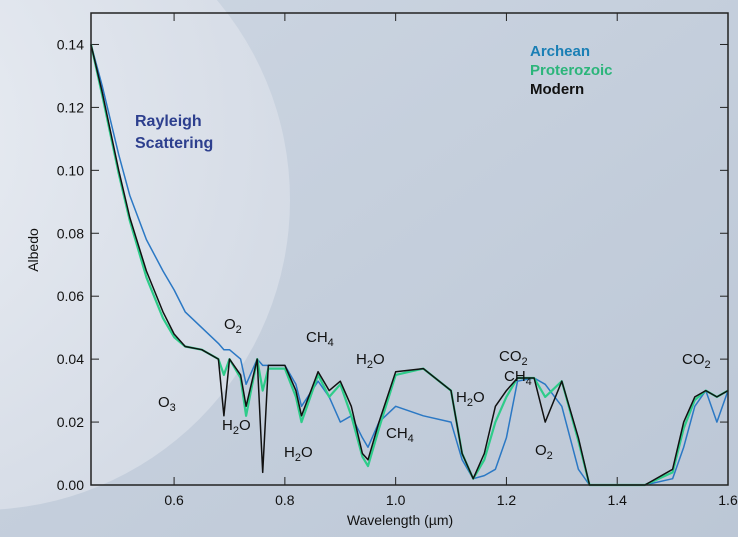 The image size is (738, 537). Describe the element at coordinates (33, 250) in the screenshot. I see `y-axis-title: Albedo` at that location.